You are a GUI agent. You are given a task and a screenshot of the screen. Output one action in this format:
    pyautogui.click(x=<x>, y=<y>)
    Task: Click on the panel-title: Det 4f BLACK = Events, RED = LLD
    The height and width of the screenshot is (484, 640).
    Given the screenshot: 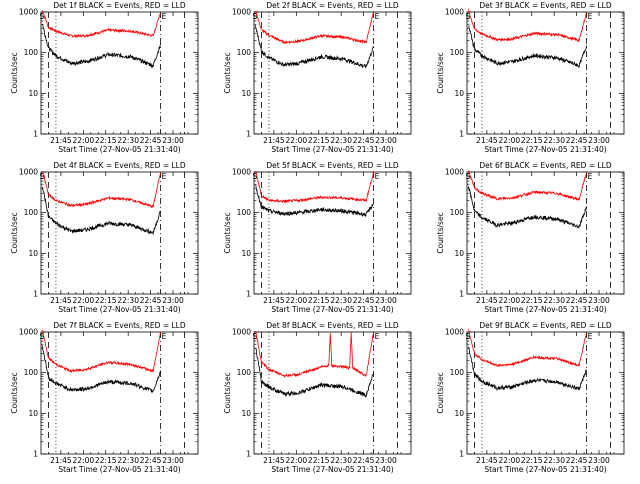 What is the action you would take?
    pyautogui.click(x=119, y=165)
    